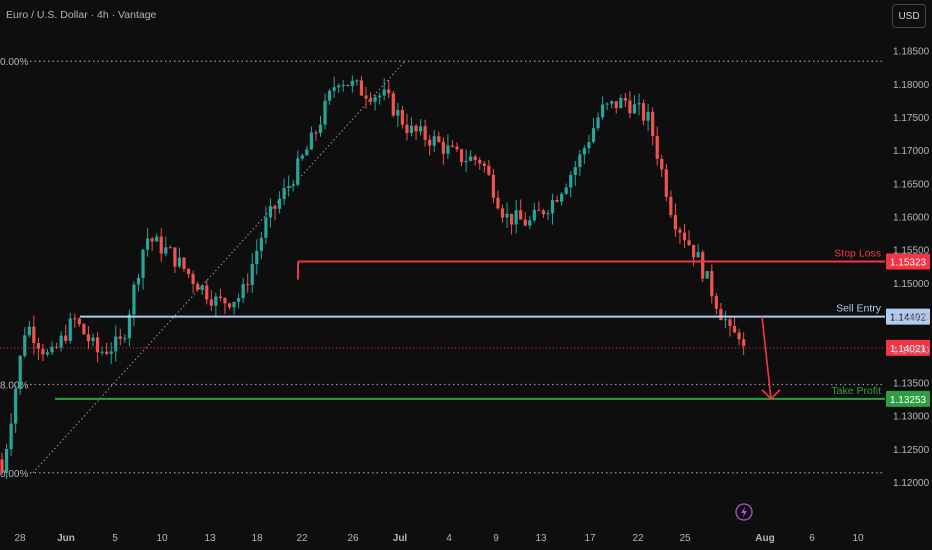 This screenshot has height=550, width=932. I want to click on y-tick-label: 1.14000, so click(911, 350).